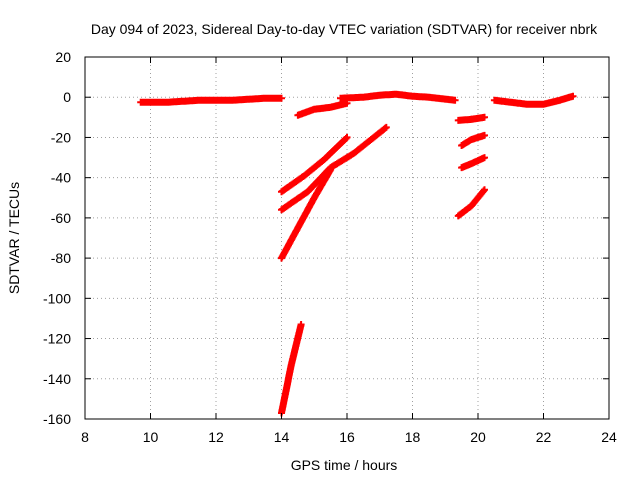 The width and height of the screenshot is (640, 480). Describe the element at coordinates (609, 437) in the screenshot. I see `x-tick-label: 24` at that location.